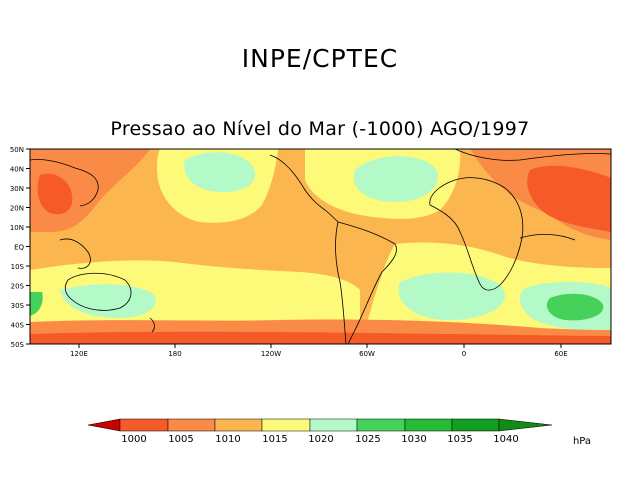 The width and height of the screenshot is (640, 494). What do you see at coordinates (17, 170) in the screenshot?
I see `lat-label: 40N` at bounding box center [17, 170].